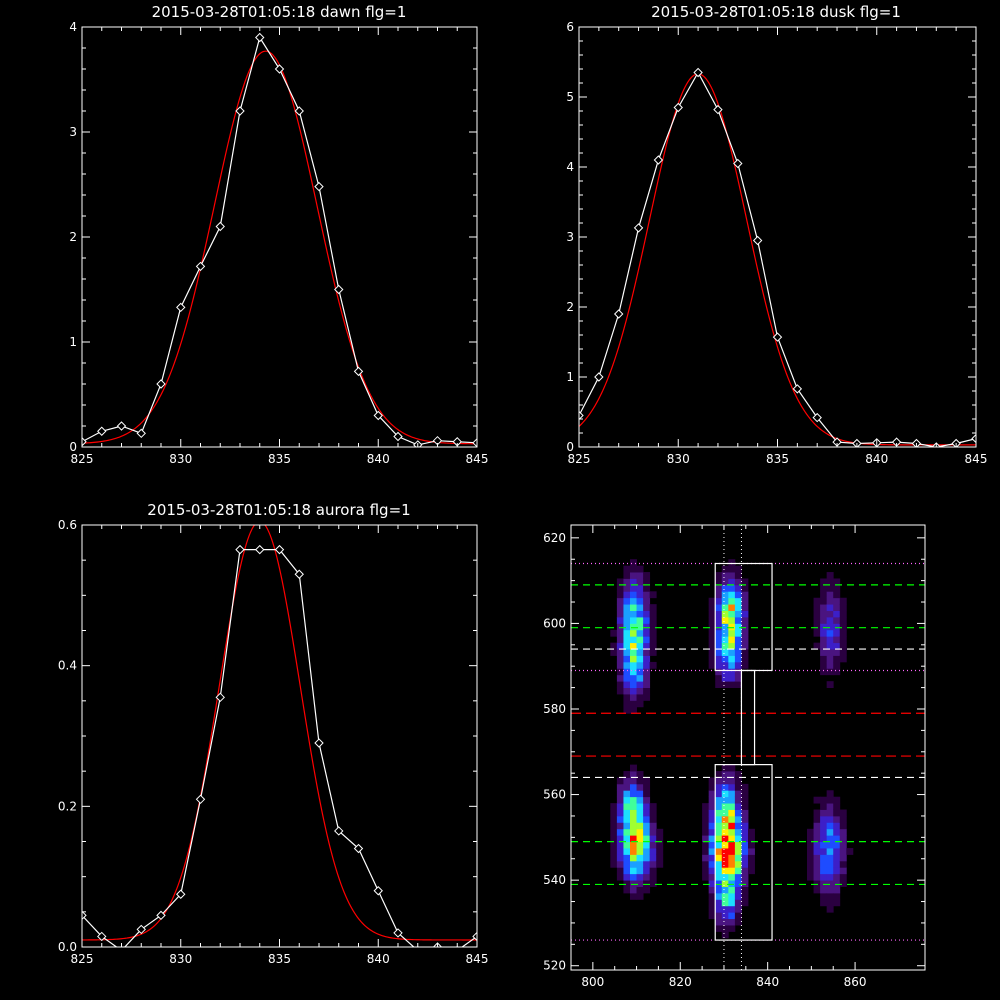  I want to click on dusk-y-tick-label: 3, so click(570, 237).